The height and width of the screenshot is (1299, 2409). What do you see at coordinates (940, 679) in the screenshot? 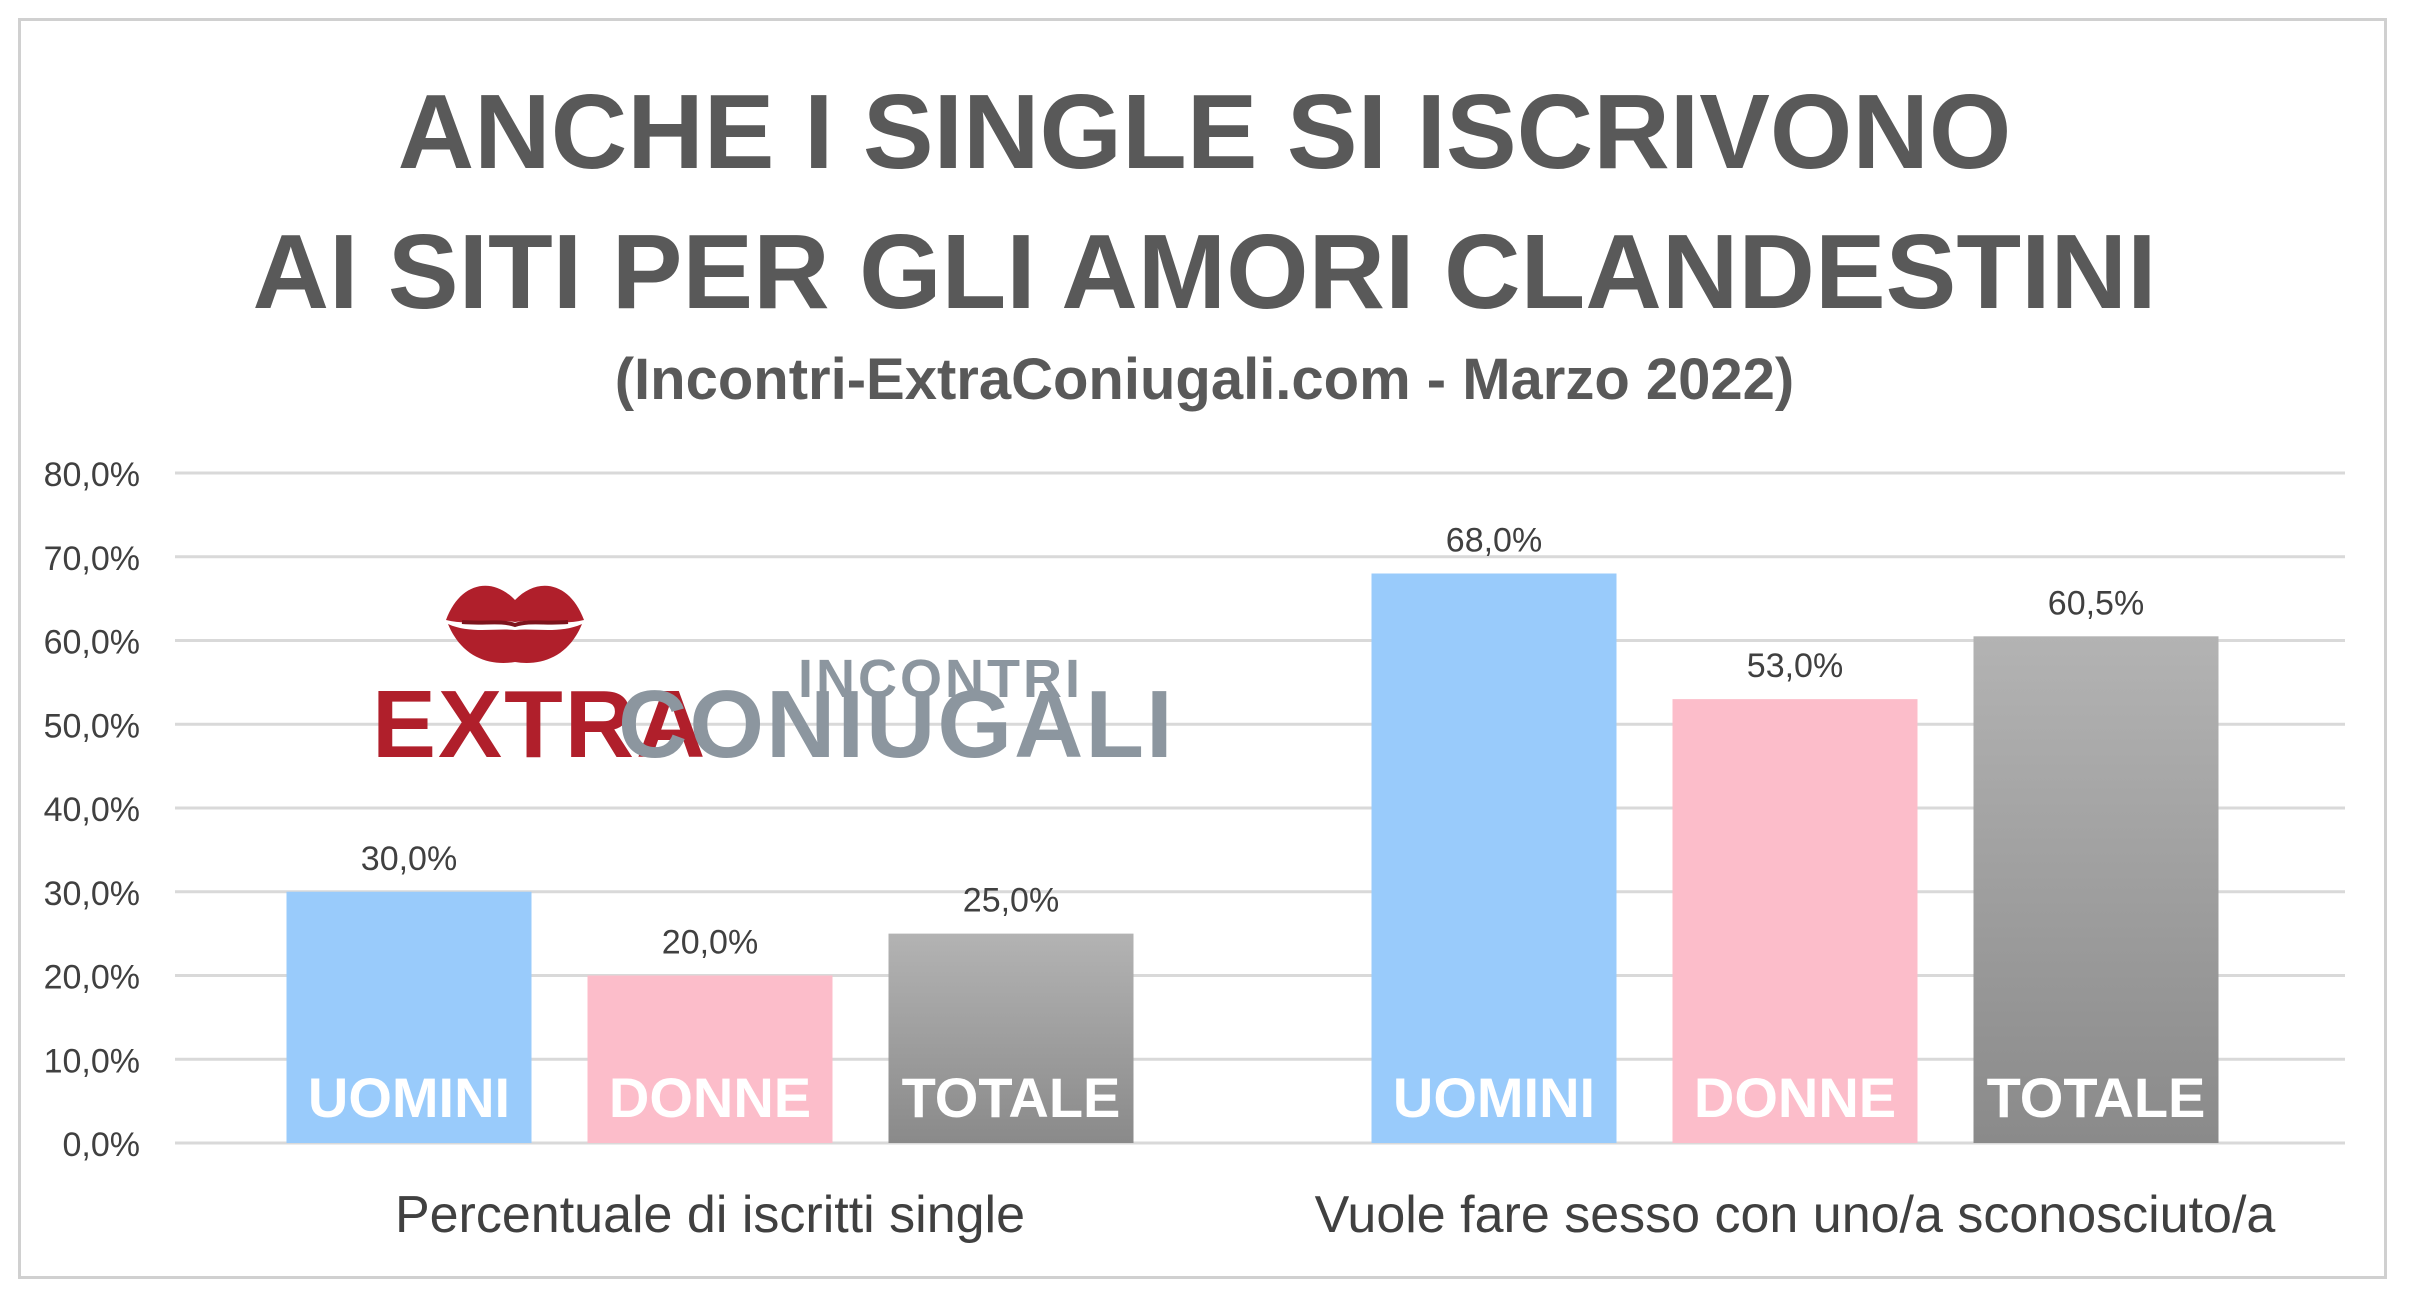
I see `logo-text-incontri: INCONTRI` at bounding box center [940, 679].